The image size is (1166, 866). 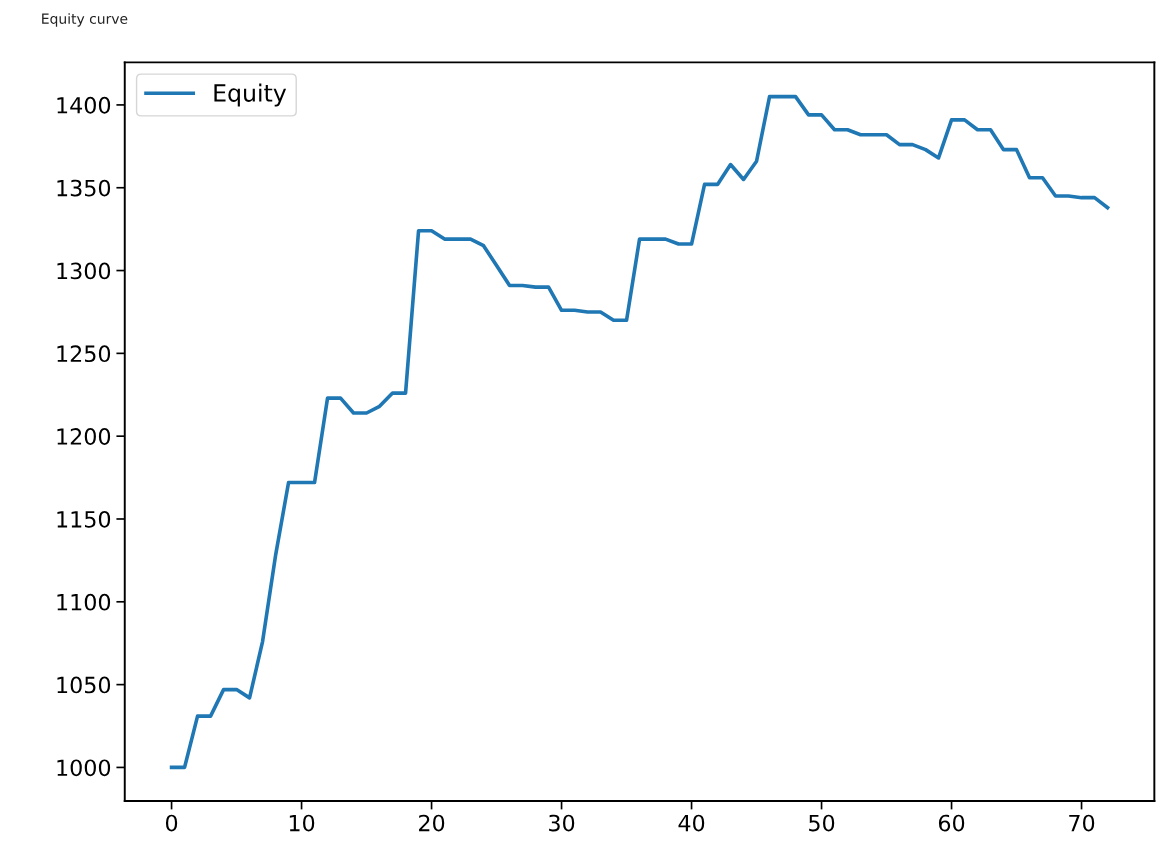 I want to click on x-tick-label: 40, so click(x=691, y=823).